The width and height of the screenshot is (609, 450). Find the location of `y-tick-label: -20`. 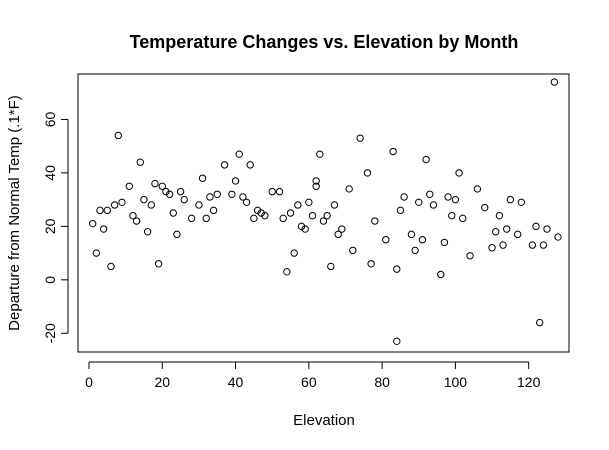

y-tick-label: -20 is located at coordinates (50, 333).